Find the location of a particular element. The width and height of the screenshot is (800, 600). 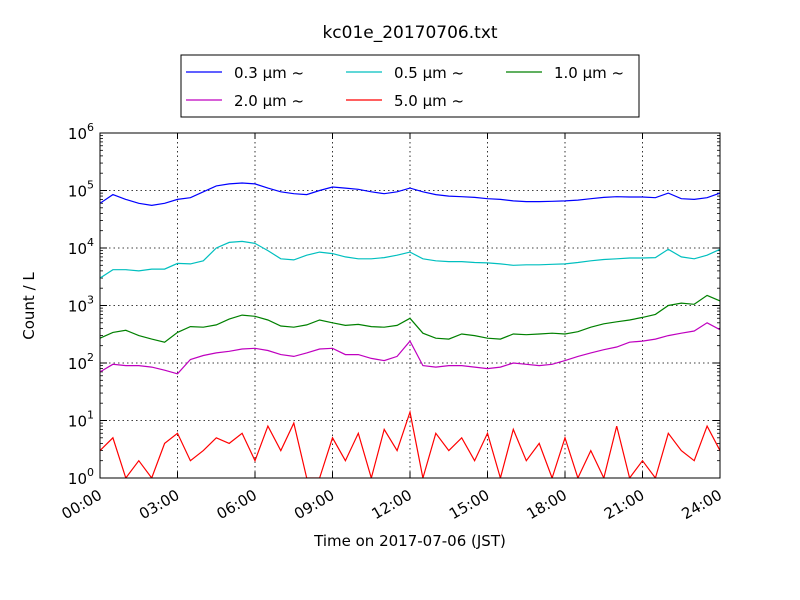

x-tick-label: 09:00 is located at coordinates (314, 504).